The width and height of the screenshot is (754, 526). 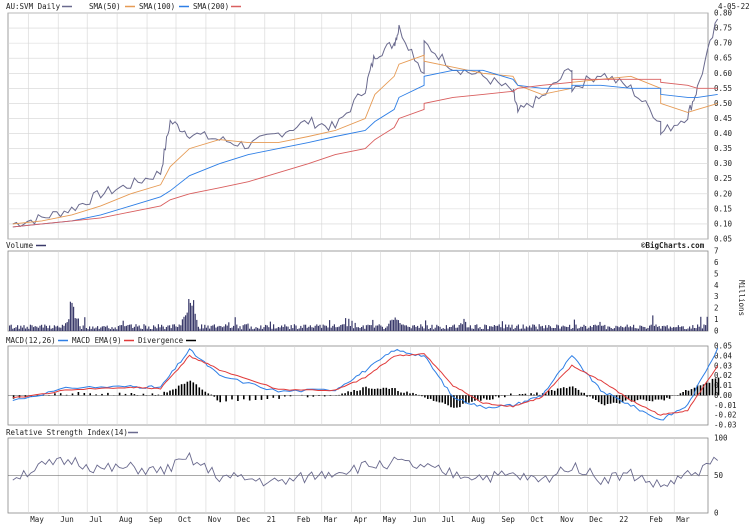 What do you see at coordinates (716, 513) in the screenshot?
I see `y-tick-label: 0` at bounding box center [716, 513].